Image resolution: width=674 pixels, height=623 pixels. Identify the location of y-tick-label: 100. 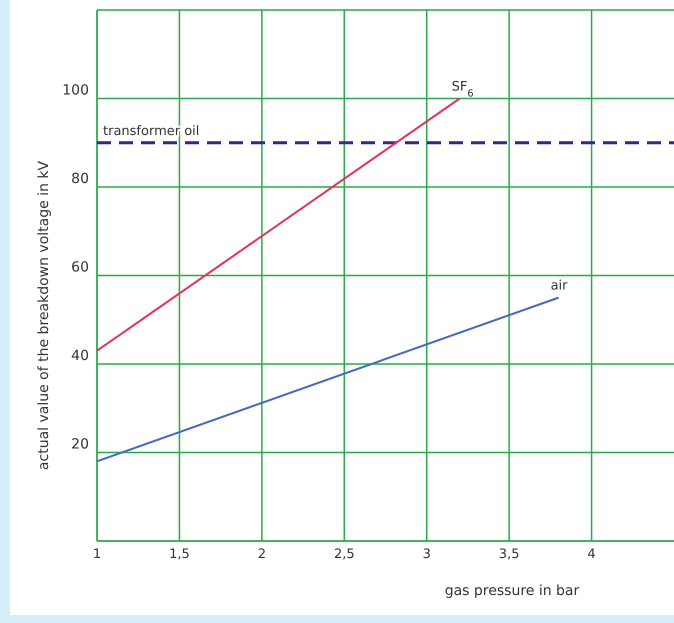
(75, 90).